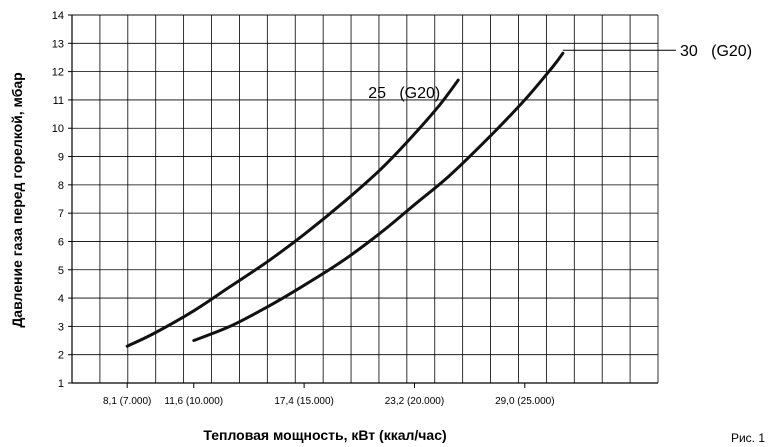  I want to click on x-tick-label: 17,4 (15.000), so click(304, 401).